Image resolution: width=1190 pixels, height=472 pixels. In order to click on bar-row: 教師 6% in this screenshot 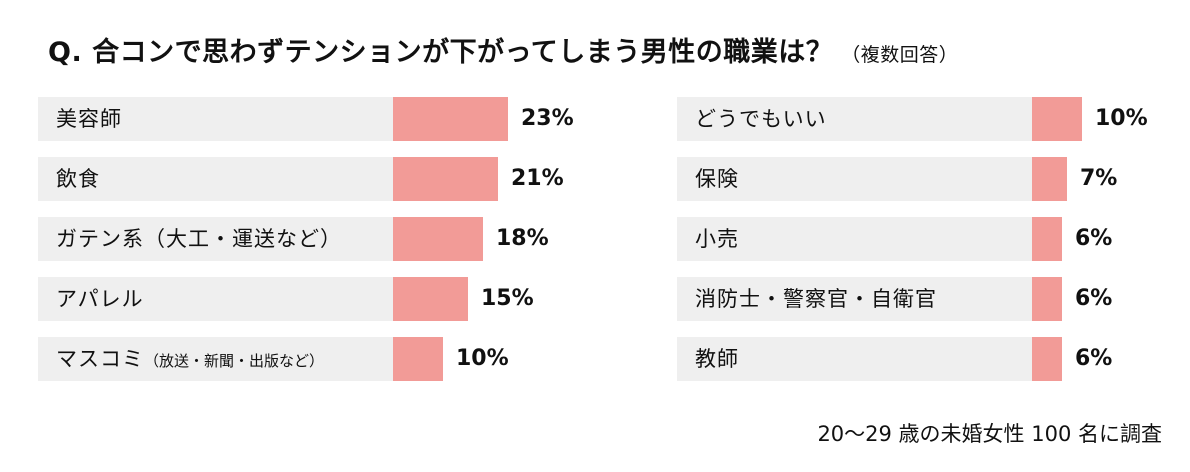, I will do `click(933, 359)`.